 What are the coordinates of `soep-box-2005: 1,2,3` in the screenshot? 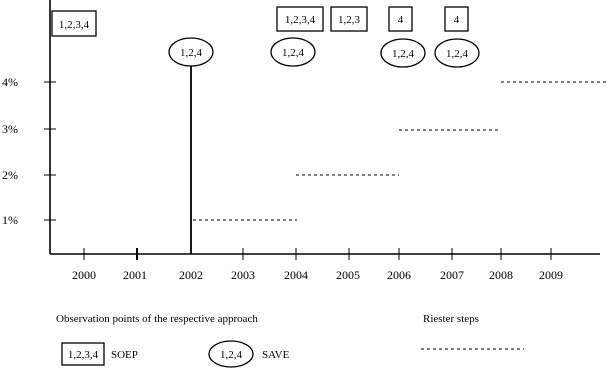 It's located at (349, 19).